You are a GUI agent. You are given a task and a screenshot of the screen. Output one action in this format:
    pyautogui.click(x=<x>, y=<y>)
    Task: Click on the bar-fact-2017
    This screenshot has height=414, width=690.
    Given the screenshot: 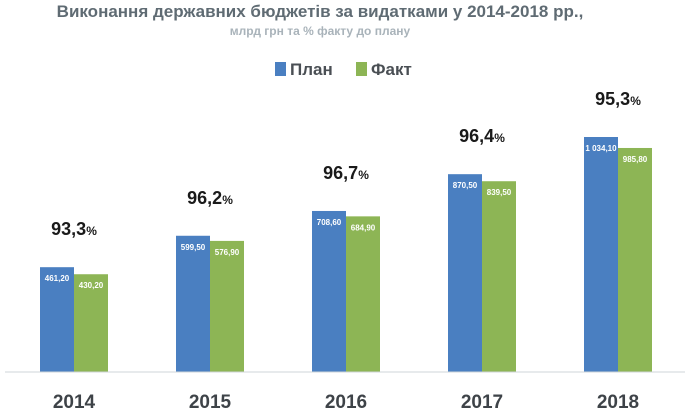 What is the action you would take?
    pyautogui.click(x=499, y=276)
    